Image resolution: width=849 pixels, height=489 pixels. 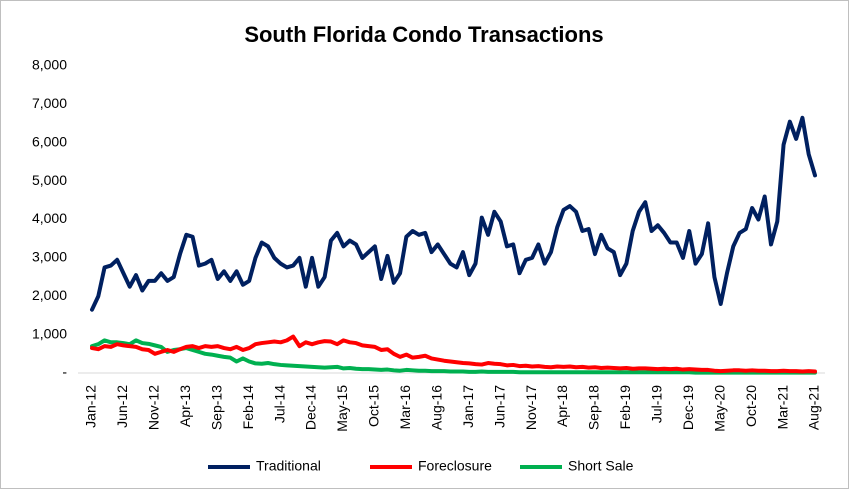 What do you see at coordinates (64, 372) in the screenshot?
I see `y-tick-label: -` at bounding box center [64, 372].